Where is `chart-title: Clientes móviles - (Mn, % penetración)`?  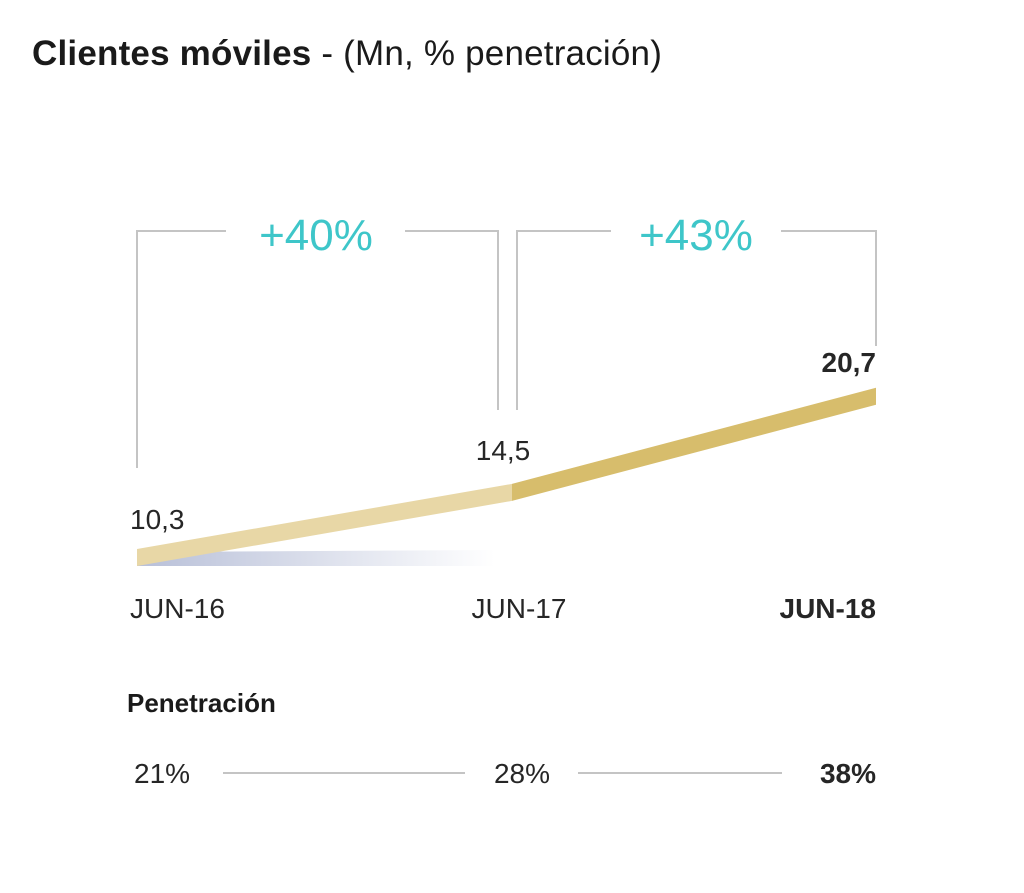 chart-title: Clientes móviles - (Mn, % penetración) is located at coordinates (347, 54).